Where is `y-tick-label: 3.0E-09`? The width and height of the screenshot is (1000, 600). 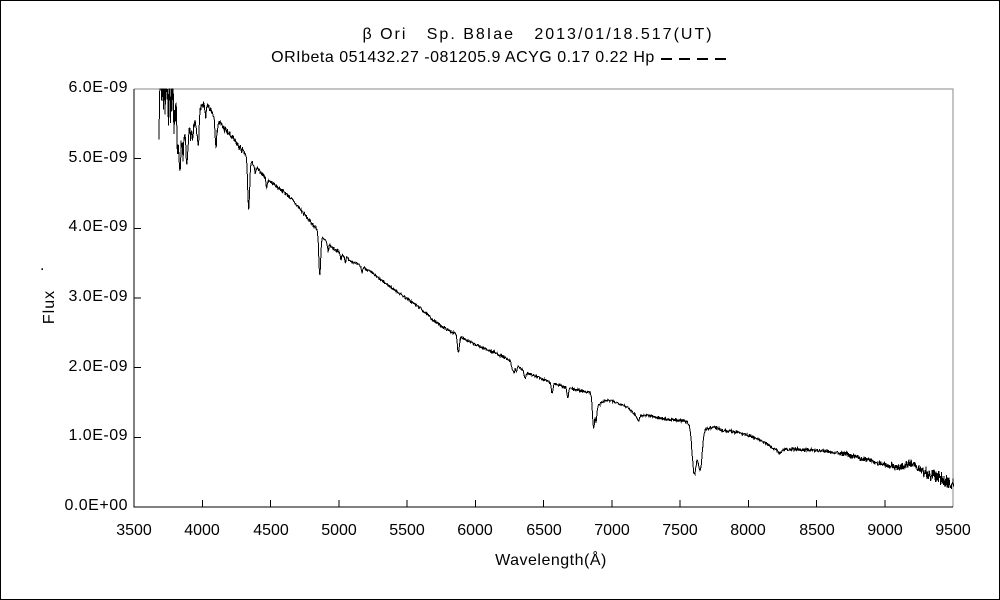
y-tick-label: 3.0E-09 is located at coordinates (98, 296).